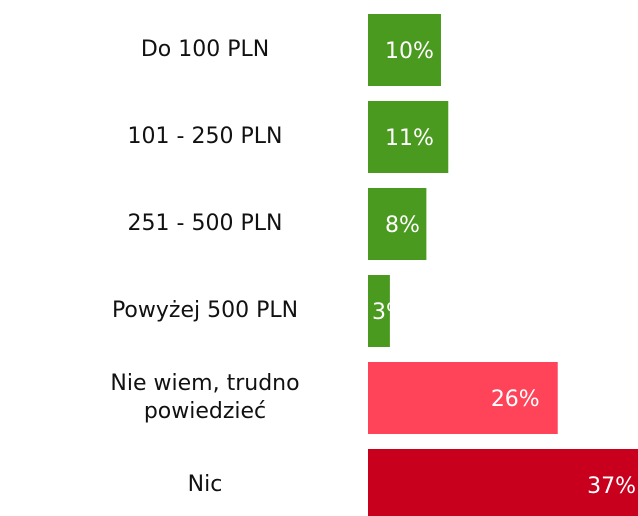  What do you see at coordinates (205, 136) in the screenshot?
I see `category-label: 101 - 250 PLN` at bounding box center [205, 136].